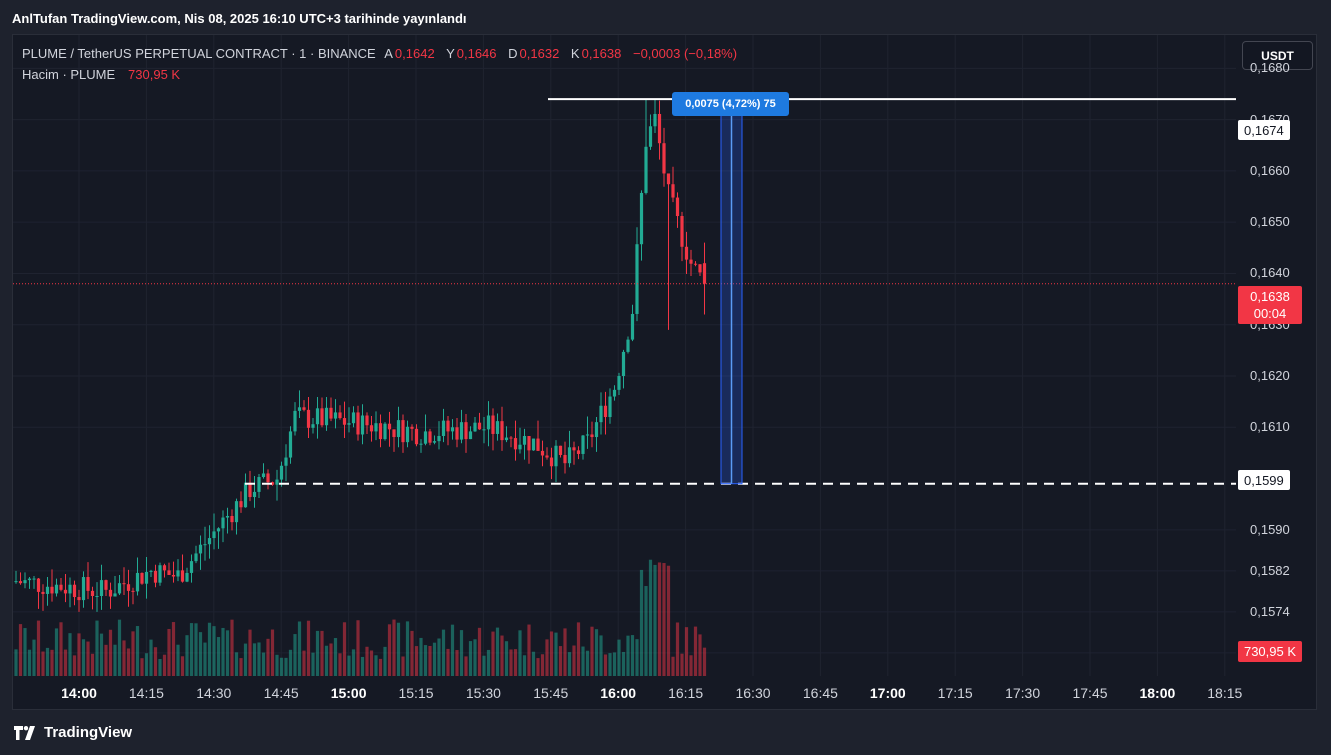  Describe the element at coordinates (575, 53) in the screenshot. I see `legend-close-label: K` at that location.